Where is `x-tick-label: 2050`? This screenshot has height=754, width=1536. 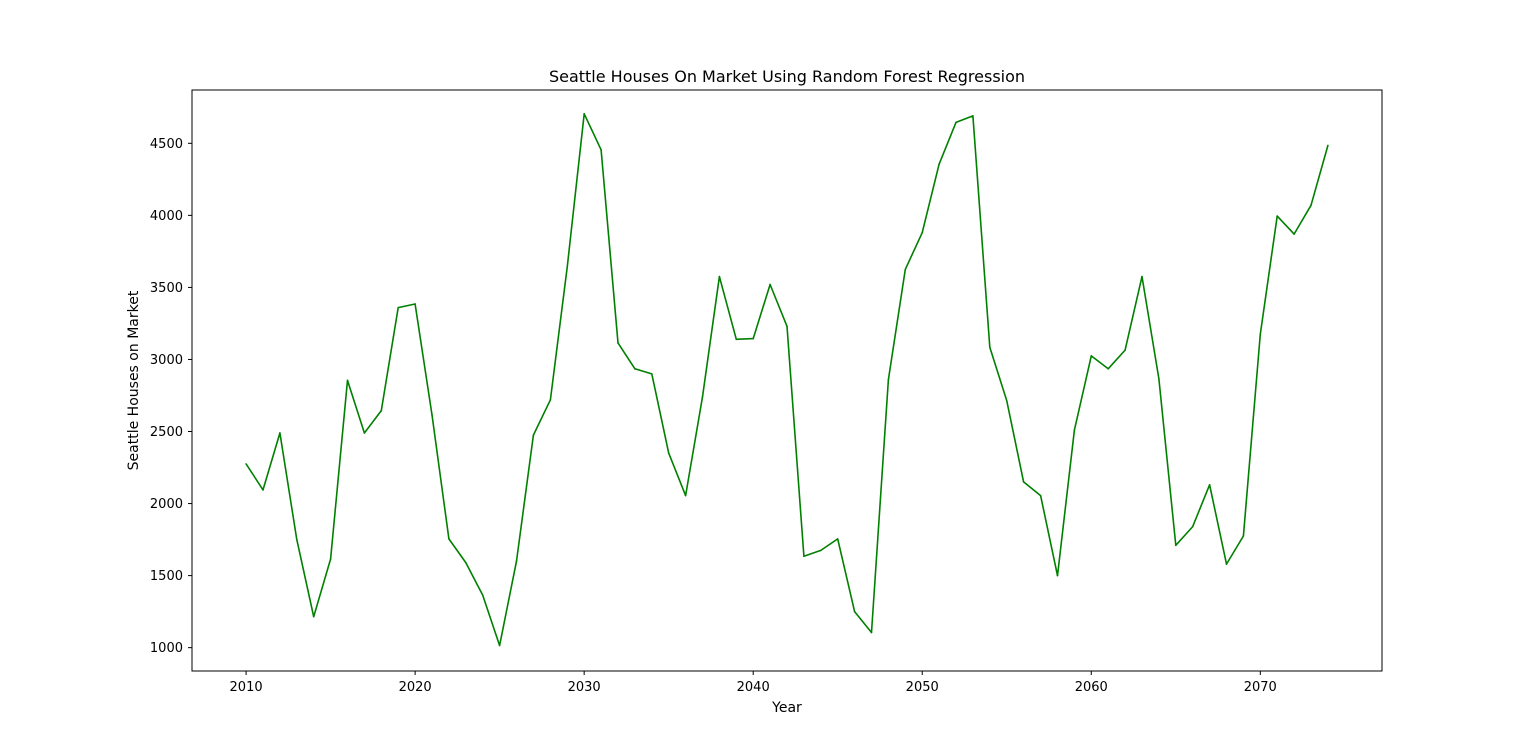 x-tick-label: 2050 is located at coordinates (922, 687).